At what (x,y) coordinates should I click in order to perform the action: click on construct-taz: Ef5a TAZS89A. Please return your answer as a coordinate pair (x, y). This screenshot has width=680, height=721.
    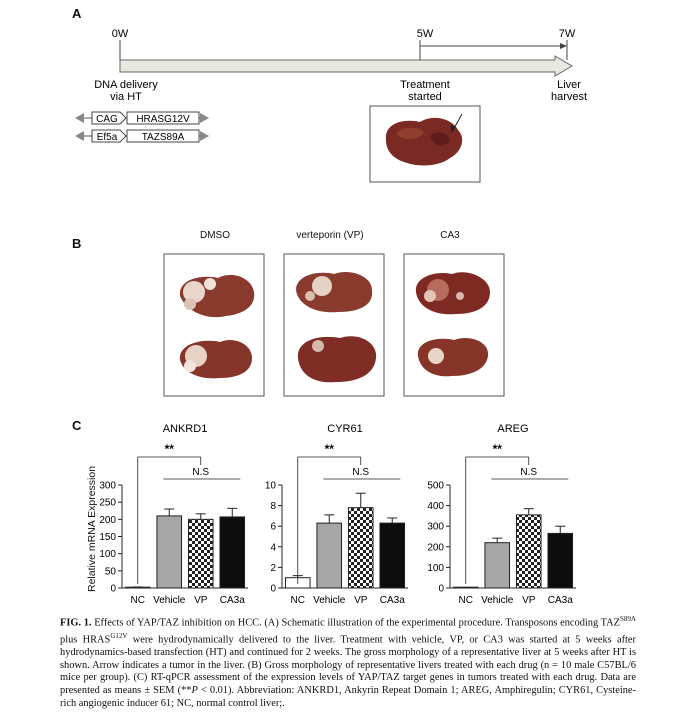
    Looking at the image, I should click on (142, 136).